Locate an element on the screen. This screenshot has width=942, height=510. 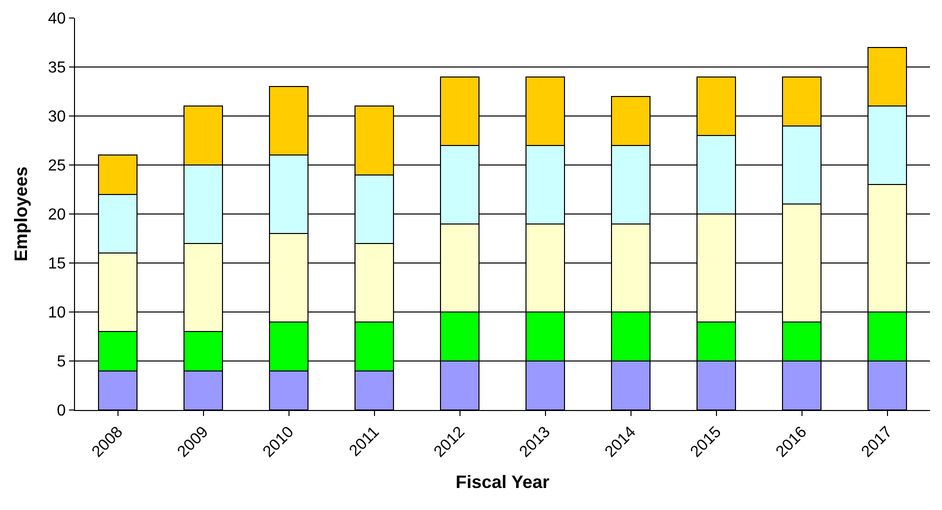
y-axis-title: Employees is located at coordinates (21, 214).